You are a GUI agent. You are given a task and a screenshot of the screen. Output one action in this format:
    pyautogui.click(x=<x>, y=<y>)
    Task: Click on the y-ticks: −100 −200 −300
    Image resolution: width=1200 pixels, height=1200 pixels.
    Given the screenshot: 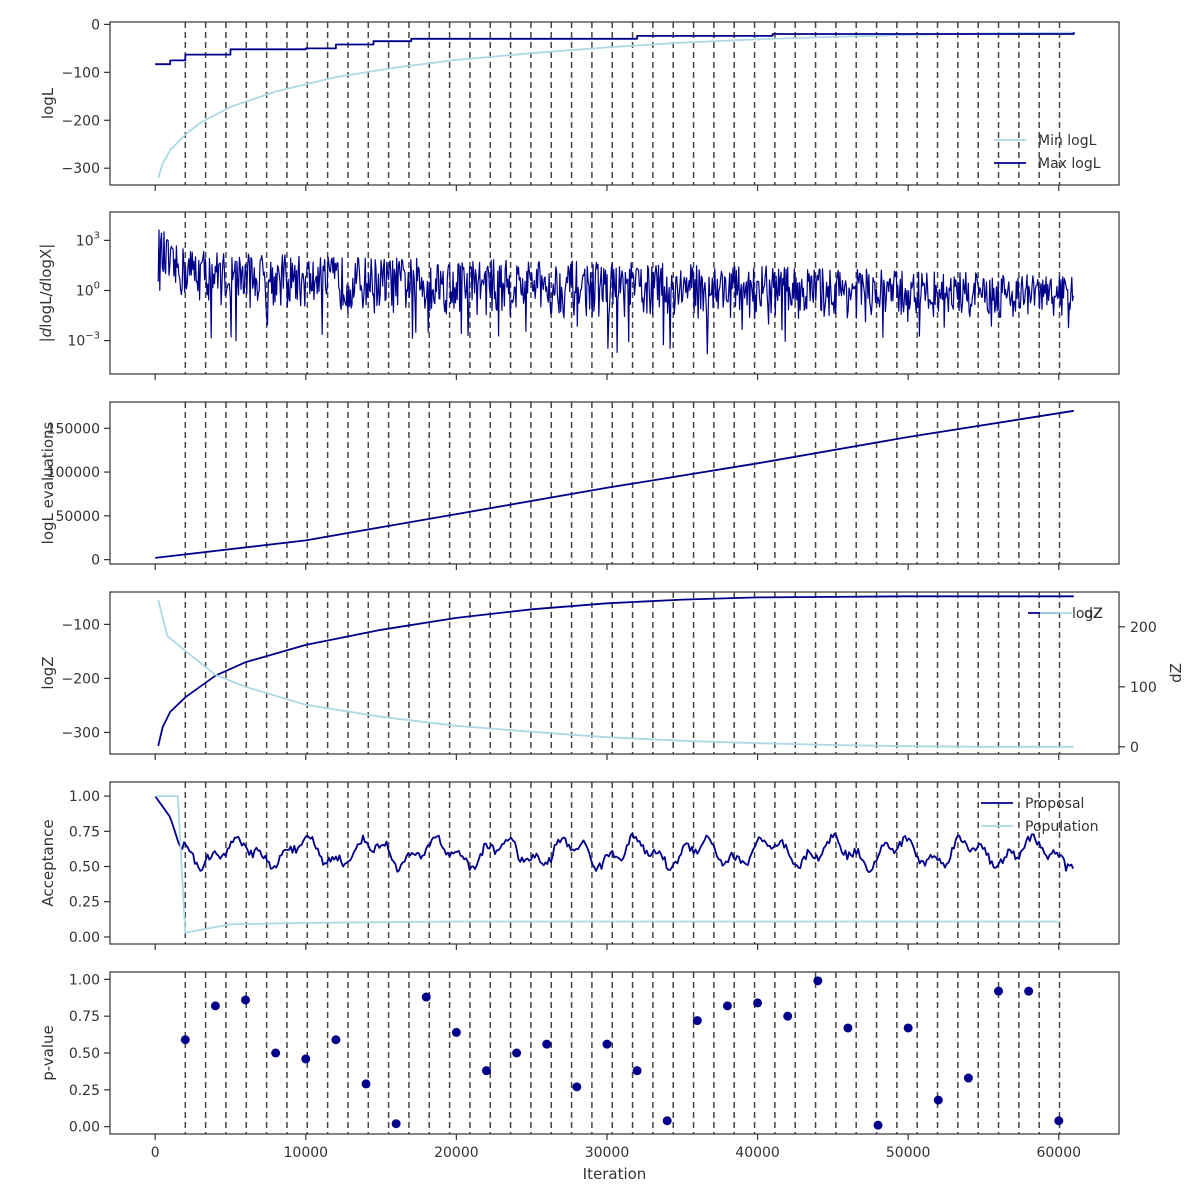 What is the action you would take?
    pyautogui.click(x=86, y=679)
    